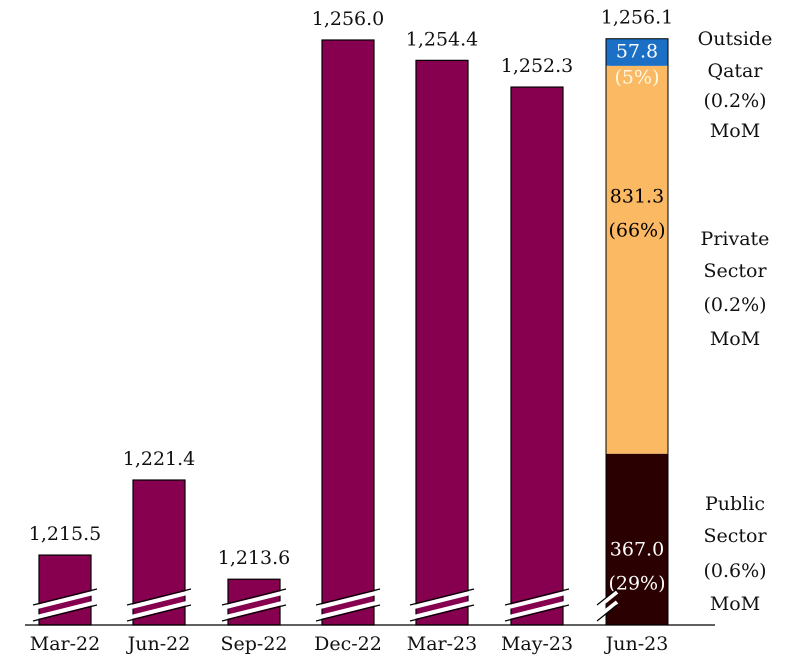 This screenshot has width=794, height=663. I want to click on annotation-name-line: Private, so click(735, 239).